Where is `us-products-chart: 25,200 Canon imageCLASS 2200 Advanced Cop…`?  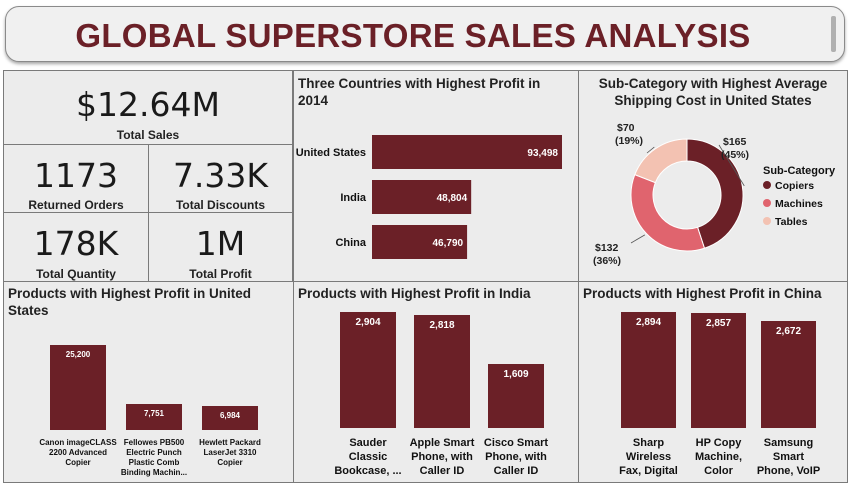
us-products-chart: 25,200 Canon imageCLASS 2200 Advanced Cop… is located at coordinates (149, 383).